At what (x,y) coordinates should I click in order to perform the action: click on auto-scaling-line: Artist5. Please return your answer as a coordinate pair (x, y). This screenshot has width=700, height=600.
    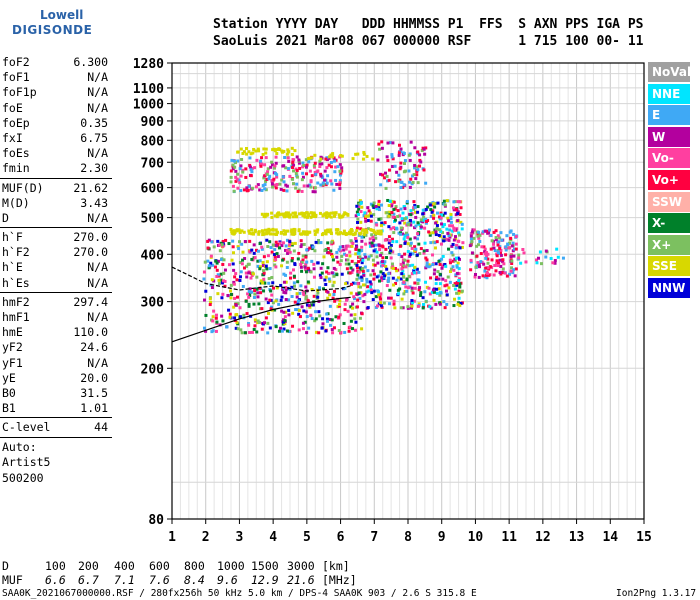
    Looking at the image, I should click on (26, 462).